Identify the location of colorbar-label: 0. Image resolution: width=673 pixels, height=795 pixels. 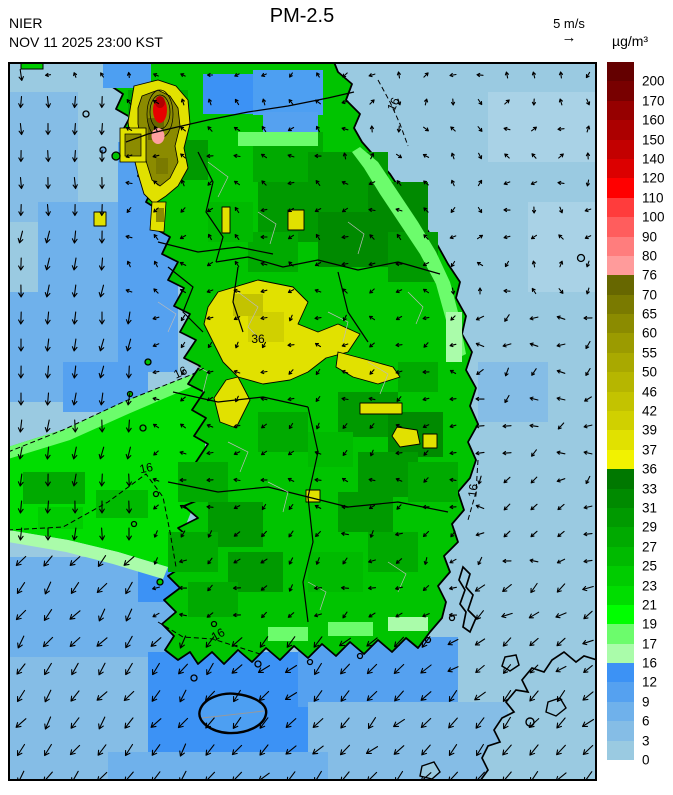
(646, 760).